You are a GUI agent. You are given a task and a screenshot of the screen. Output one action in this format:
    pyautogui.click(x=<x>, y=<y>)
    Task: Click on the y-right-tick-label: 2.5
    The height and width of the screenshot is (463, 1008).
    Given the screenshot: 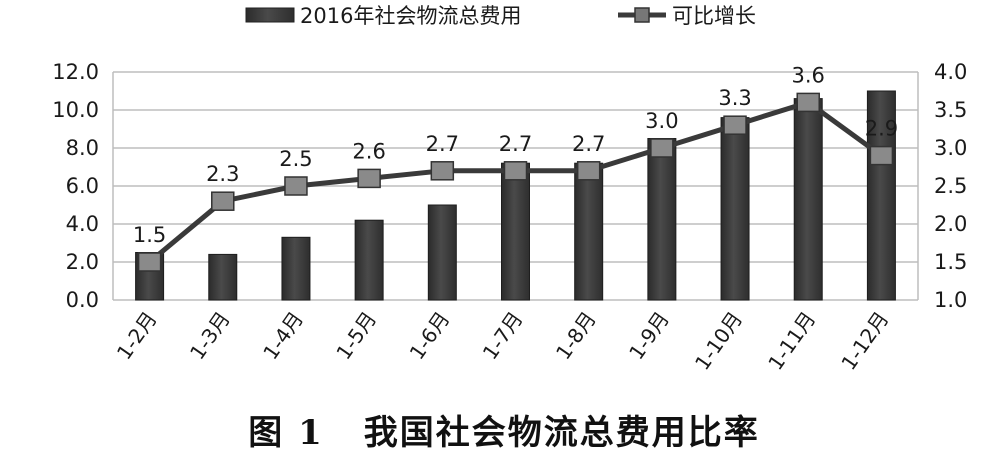 What is the action you would take?
    pyautogui.click(x=950, y=186)
    